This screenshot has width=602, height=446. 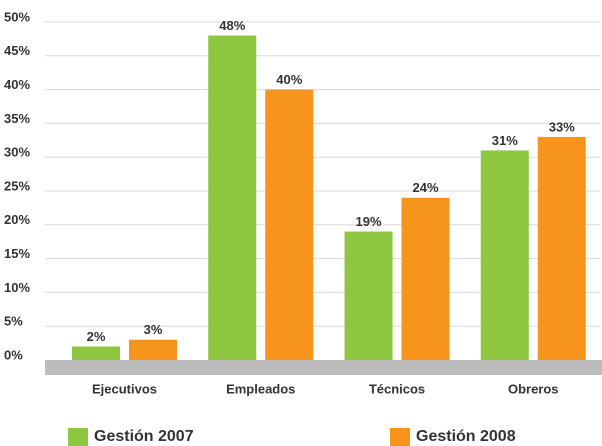 I want to click on legend-label: Gestión 2008, so click(x=466, y=436).